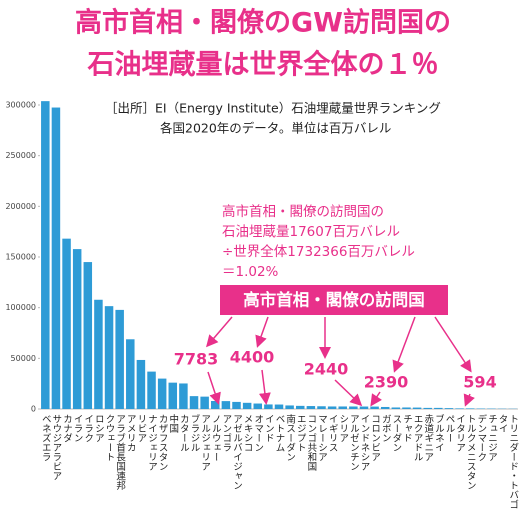 This screenshot has width=526, height=514. What do you see at coordinates (237, 452) in the screenshot?
I see `x-tick-label: アゼルバイジャン` at bounding box center [237, 452].